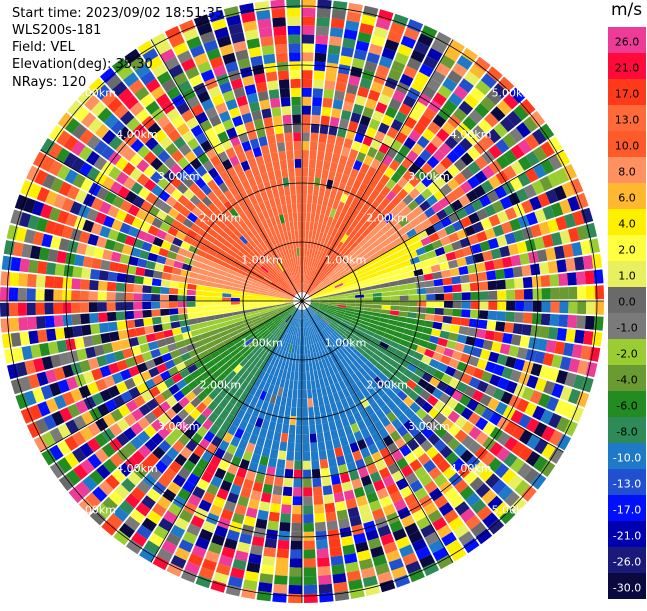  What do you see at coordinates (118, 13) in the screenshot?
I see `start-time-label: Start time: 2023/09/02 18:51:35` at bounding box center [118, 13].